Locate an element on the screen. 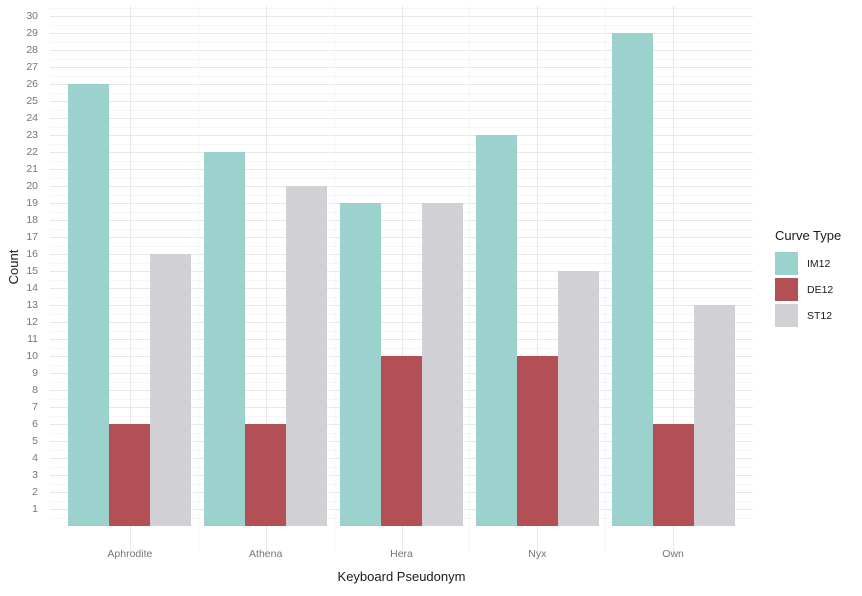  y-tick-label: 24 is located at coordinates (32, 118).